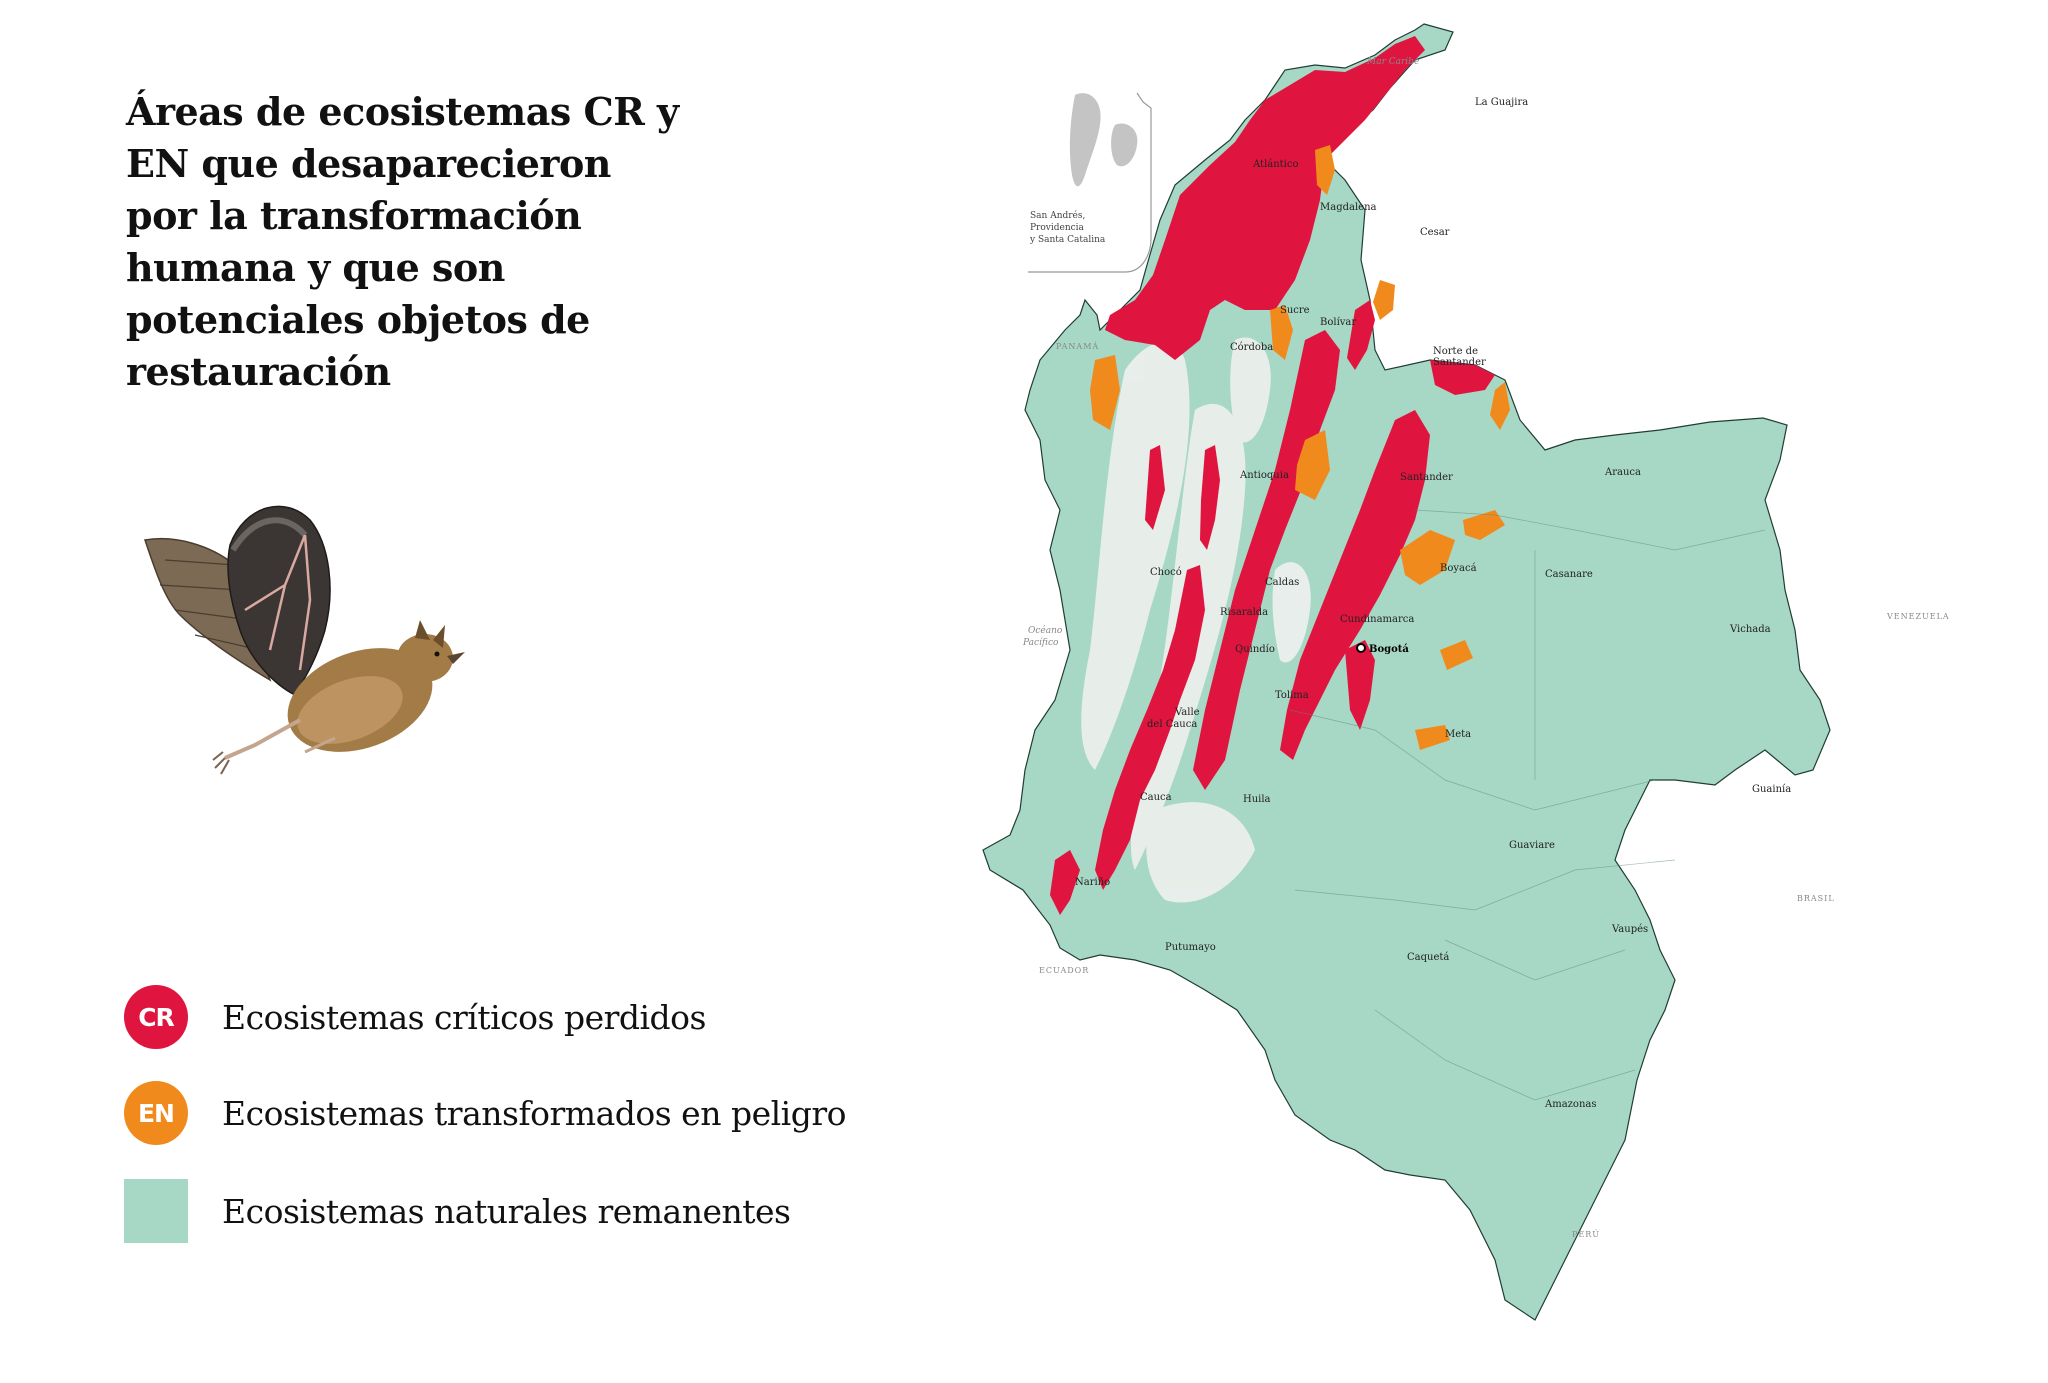  What do you see at coordinates (1190, 947) in the screenshot?
I see `dept-label-putumayo: Putumayo` at bounding box center [1190, 947].